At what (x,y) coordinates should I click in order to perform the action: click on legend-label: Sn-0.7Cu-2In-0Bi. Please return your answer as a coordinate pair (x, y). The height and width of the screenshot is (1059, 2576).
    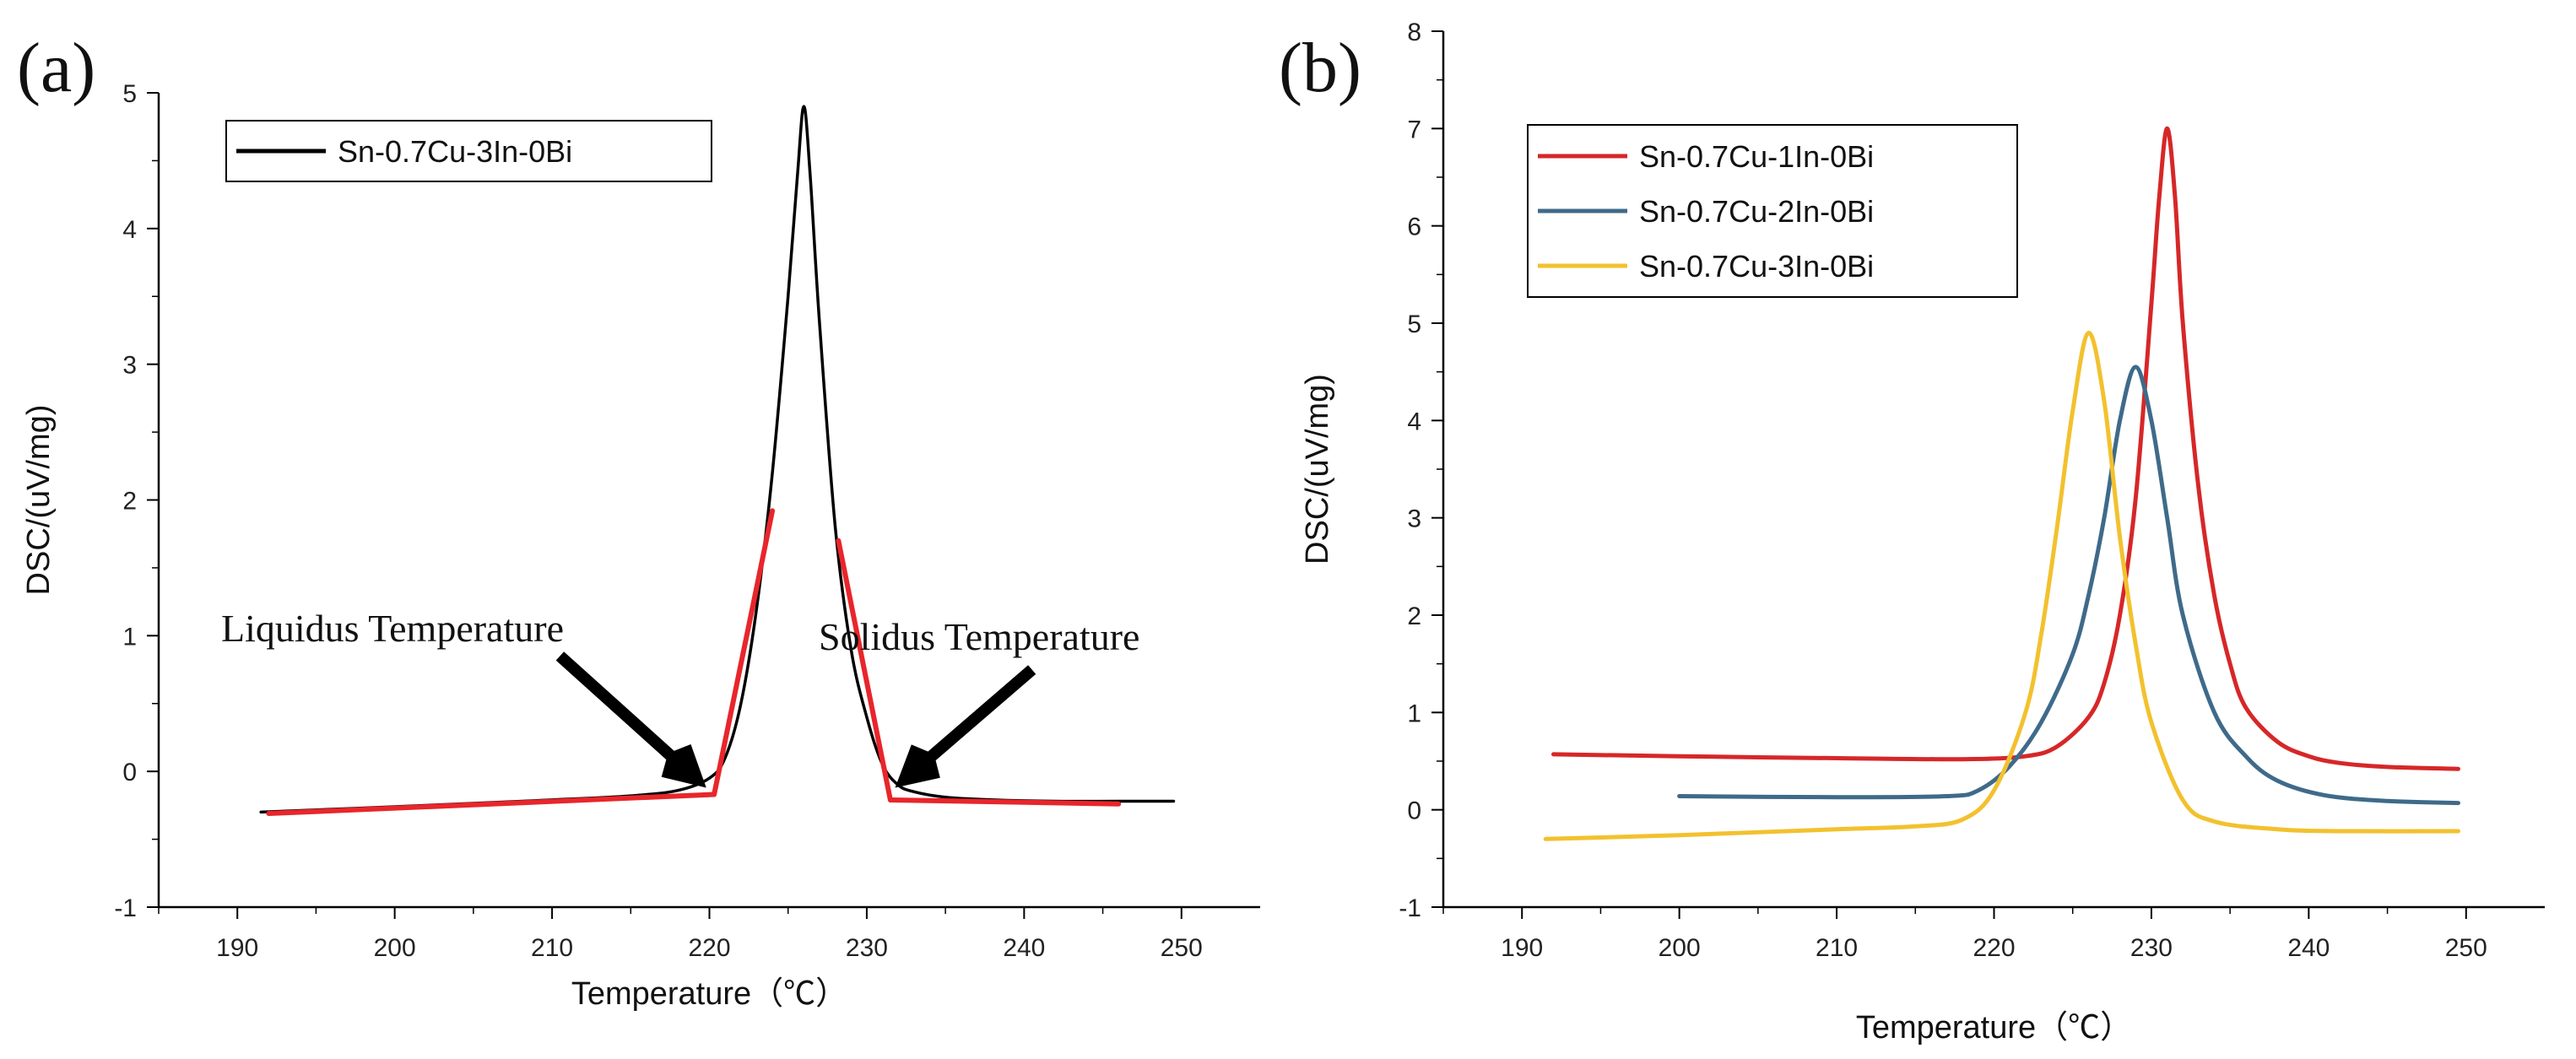
    Looking at the image, I should click on (1756, 211).